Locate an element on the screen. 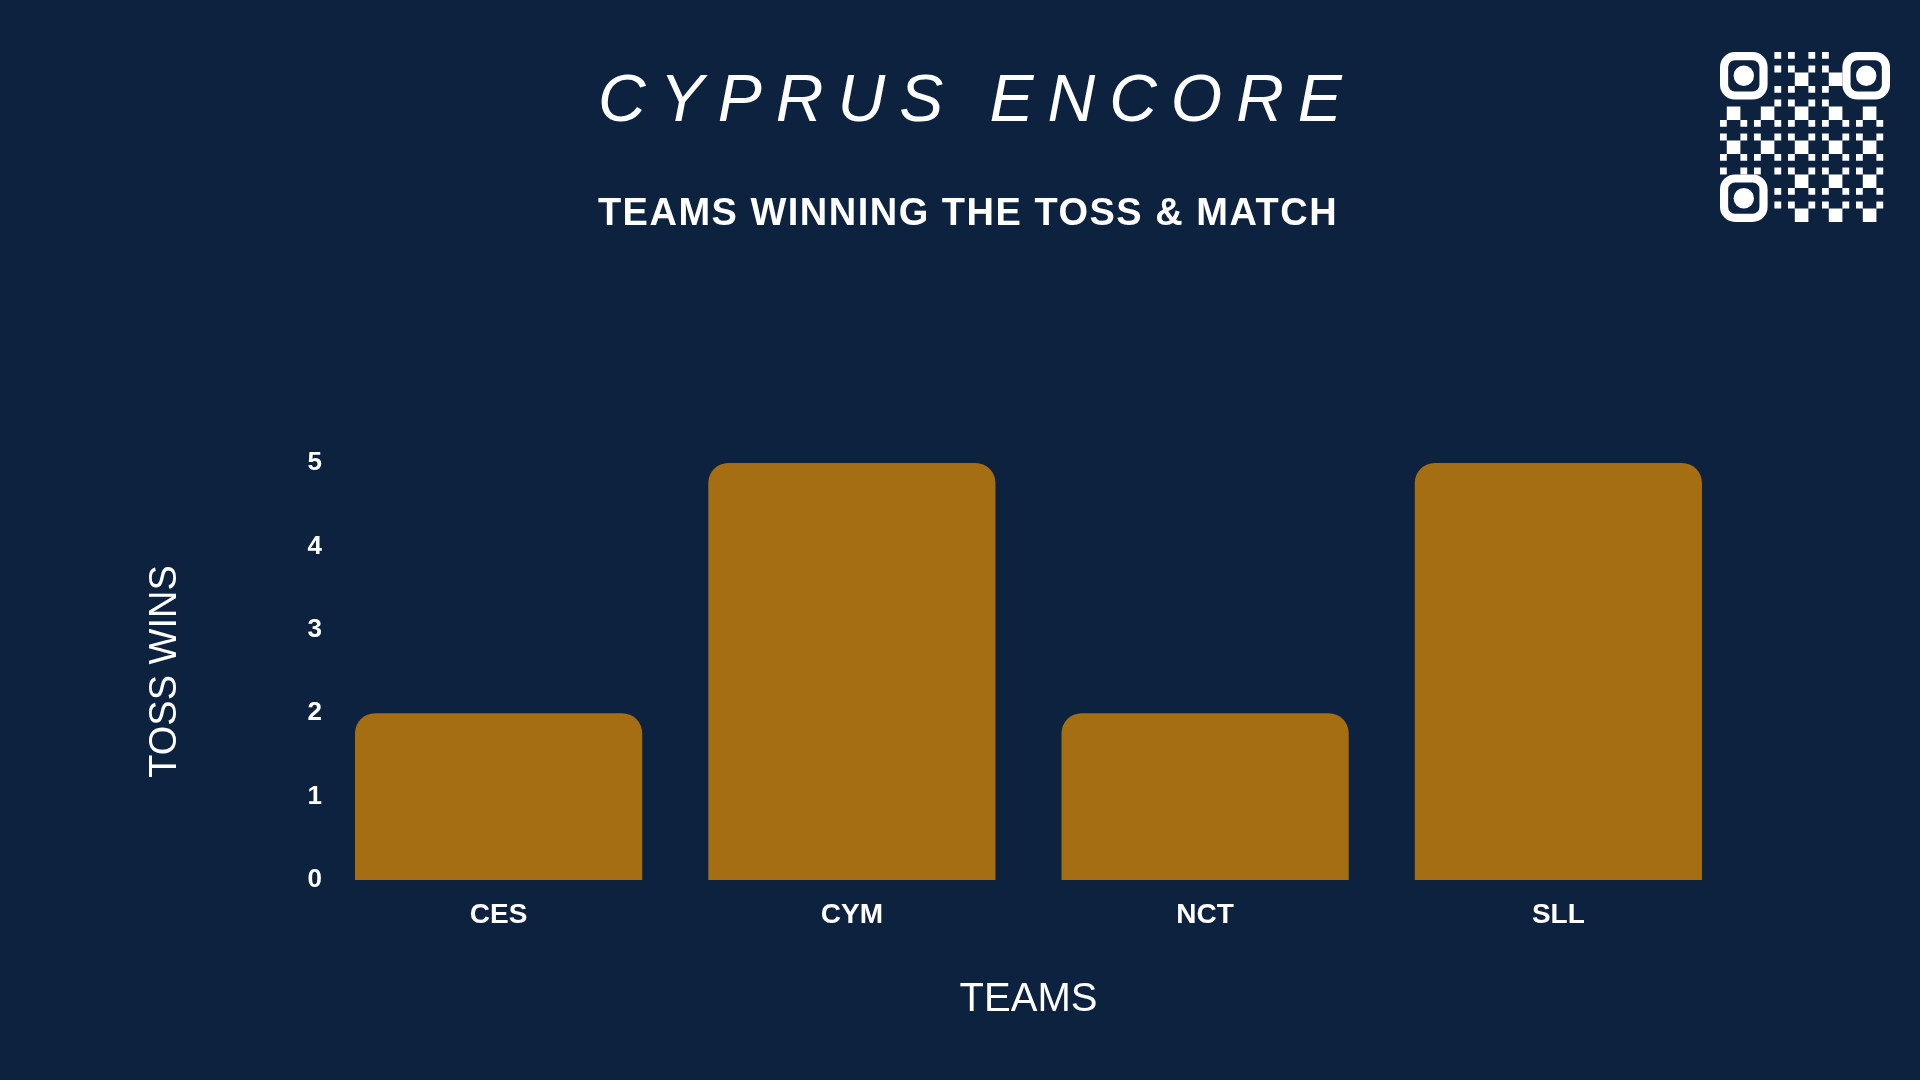  x-tick-label: SLL is located at coordinates (1558, 913).